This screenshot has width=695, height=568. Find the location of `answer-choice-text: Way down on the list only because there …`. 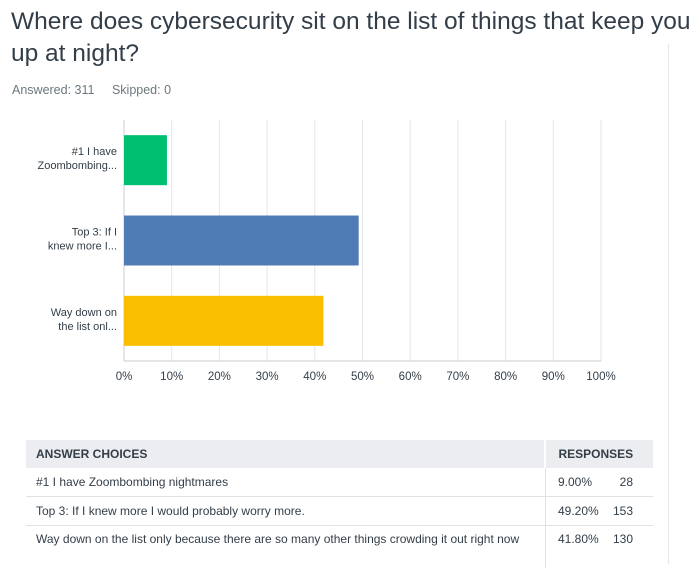

answer-choice-text: Way down on the list only because there … is located at coordinates (285, 547).